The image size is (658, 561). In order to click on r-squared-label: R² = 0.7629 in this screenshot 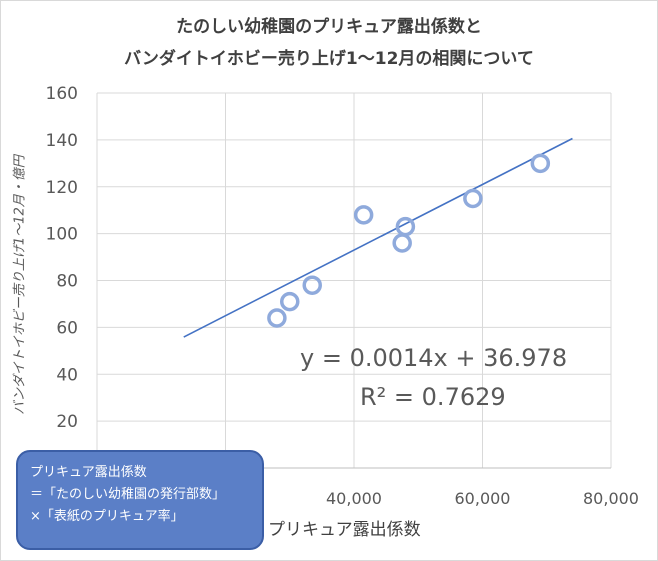, I will do `click(433, 397)`.